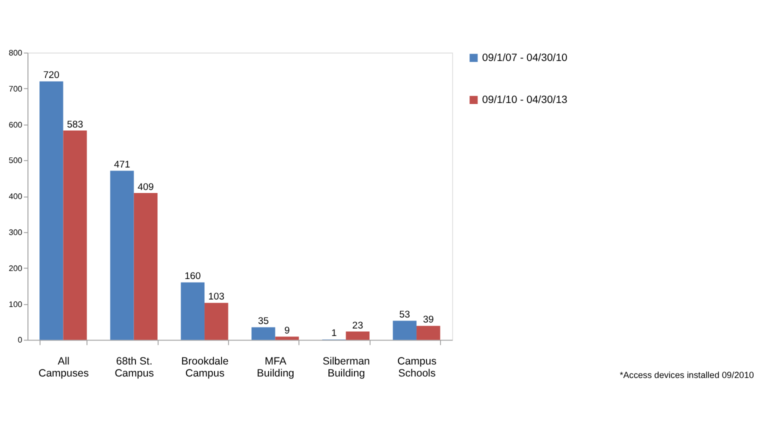 The width and height of the screenshot is (758, 435). I want to click on data-label: 39, so click(428, 320).